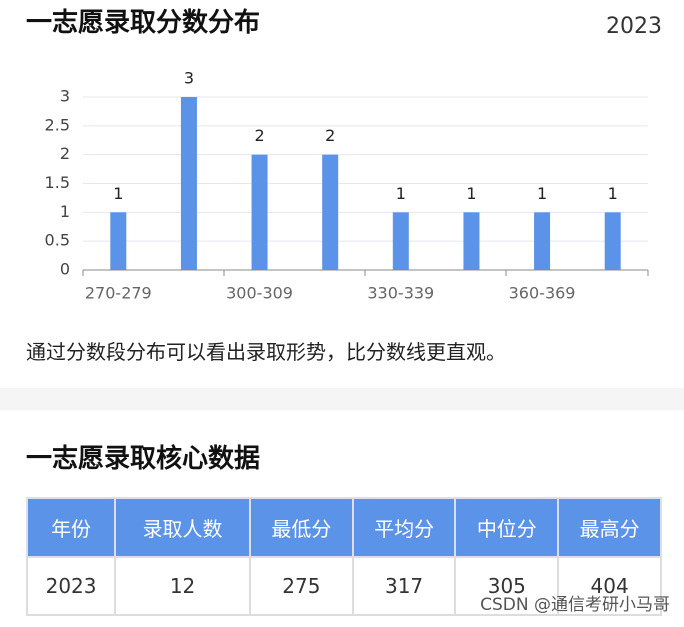 The image size is (684, 627). I want to click on title: 一志愿录取分数分布, so click(143, 23).